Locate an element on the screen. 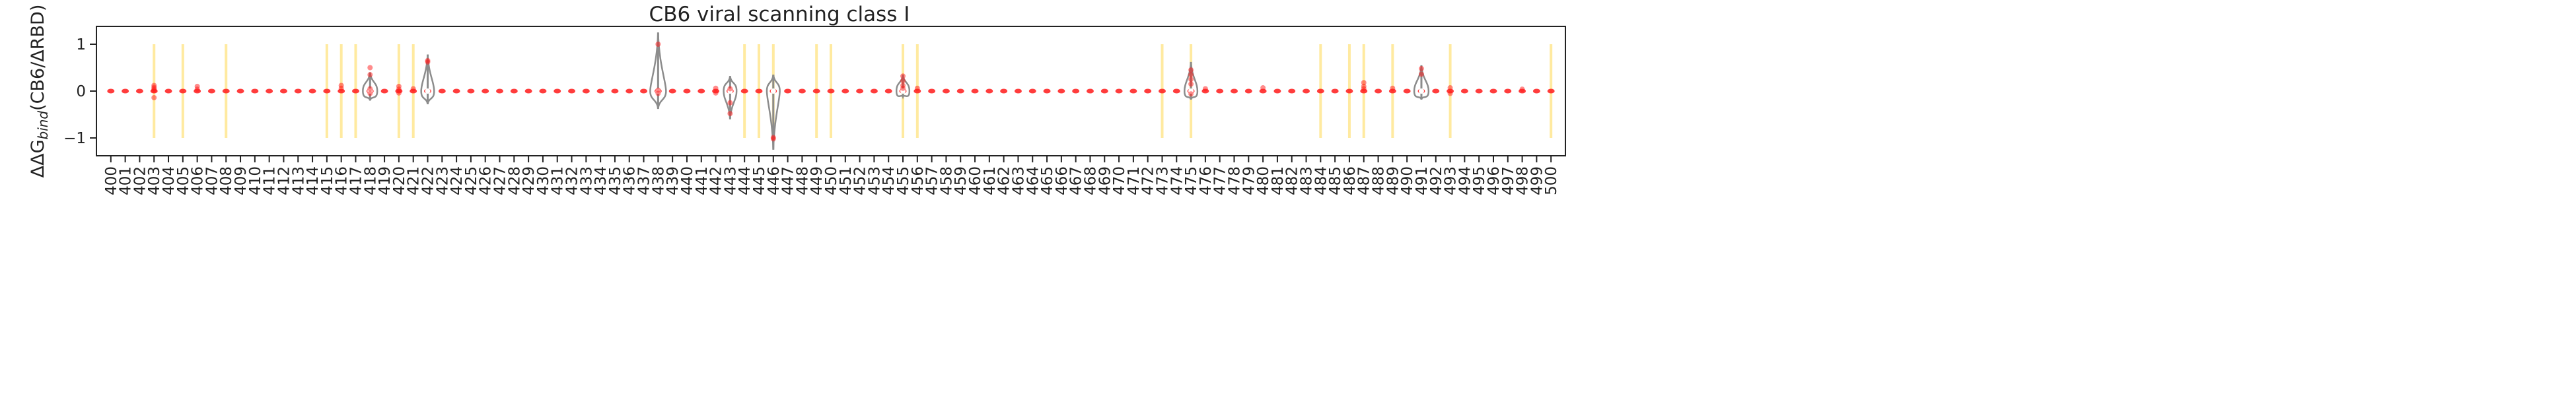  x-tick-label-445: 445 is located at coordinates (759, 181).